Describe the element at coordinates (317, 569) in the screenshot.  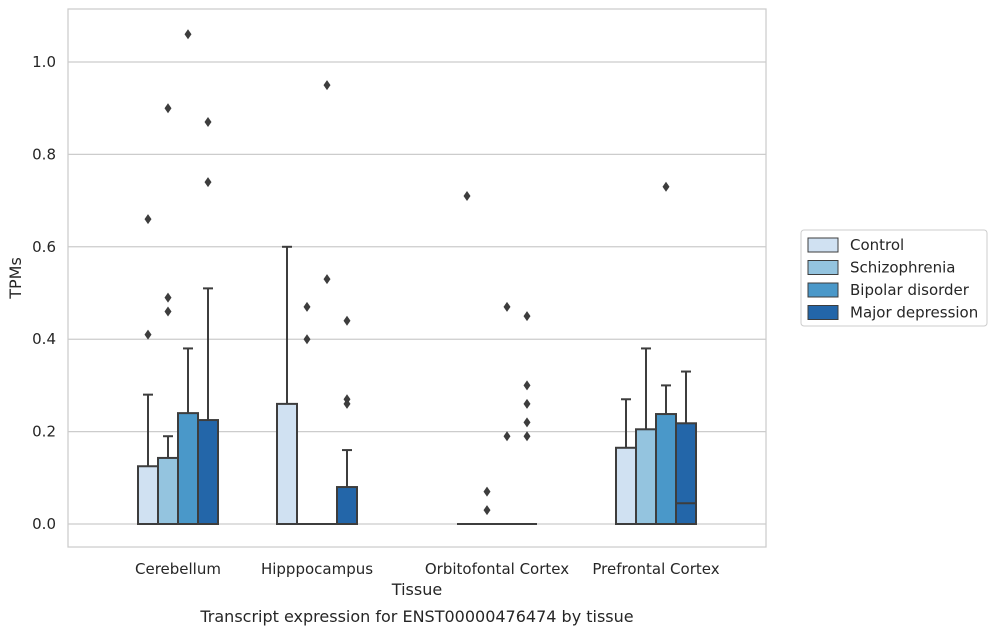
I see `x-tick-label: Hipppocampus` at that location.